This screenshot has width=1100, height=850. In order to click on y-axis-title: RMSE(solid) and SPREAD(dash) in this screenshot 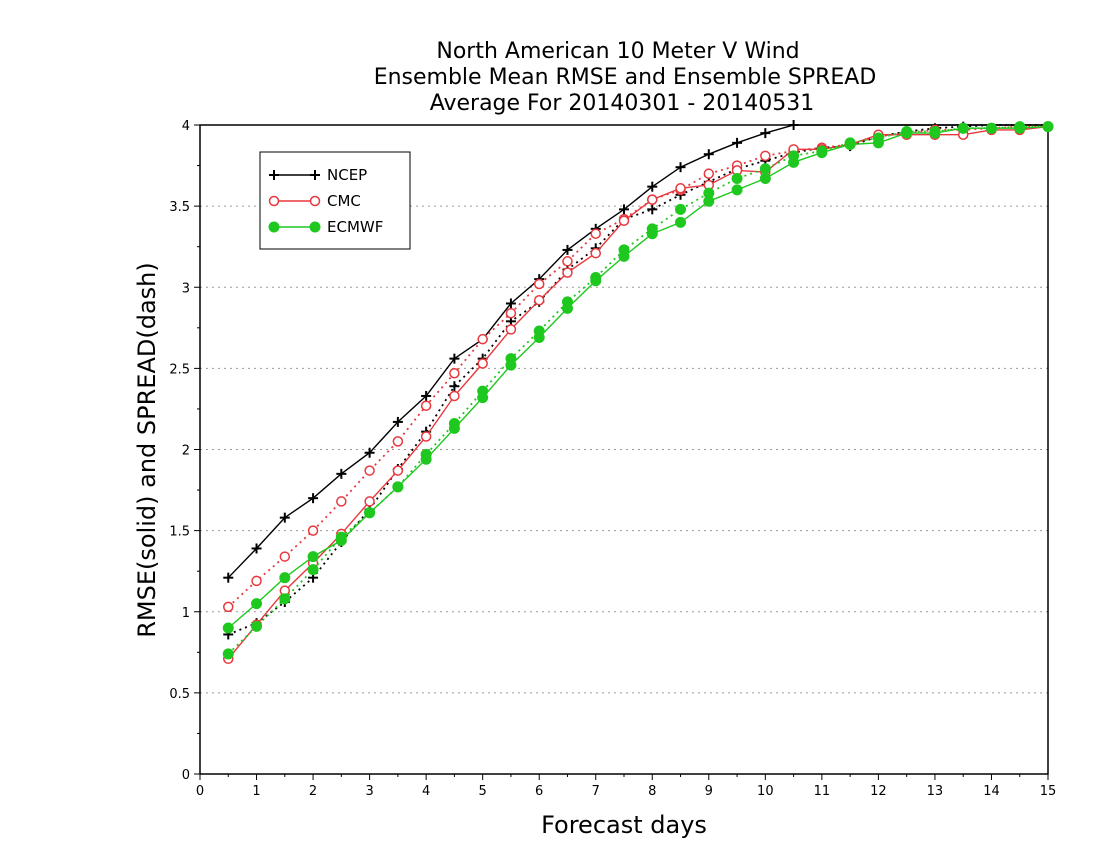, I will do `click(147, 450)`.